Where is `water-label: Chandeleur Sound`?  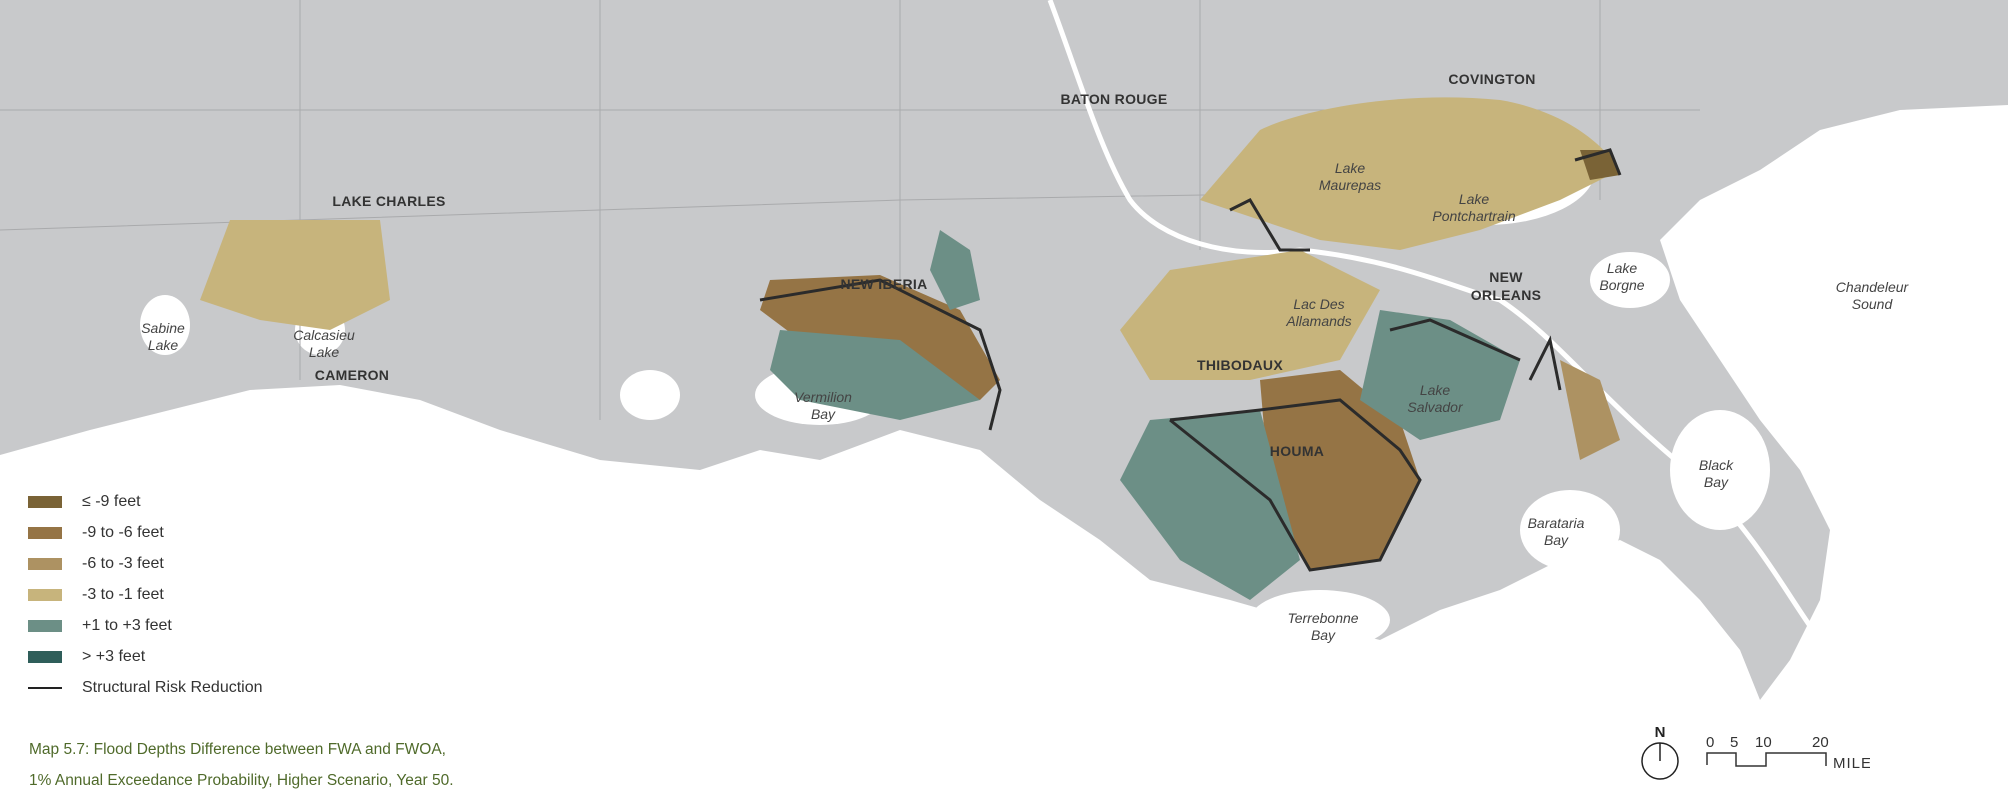
water-label: Chandeleur Sound is located at coordinates (1872, 295).